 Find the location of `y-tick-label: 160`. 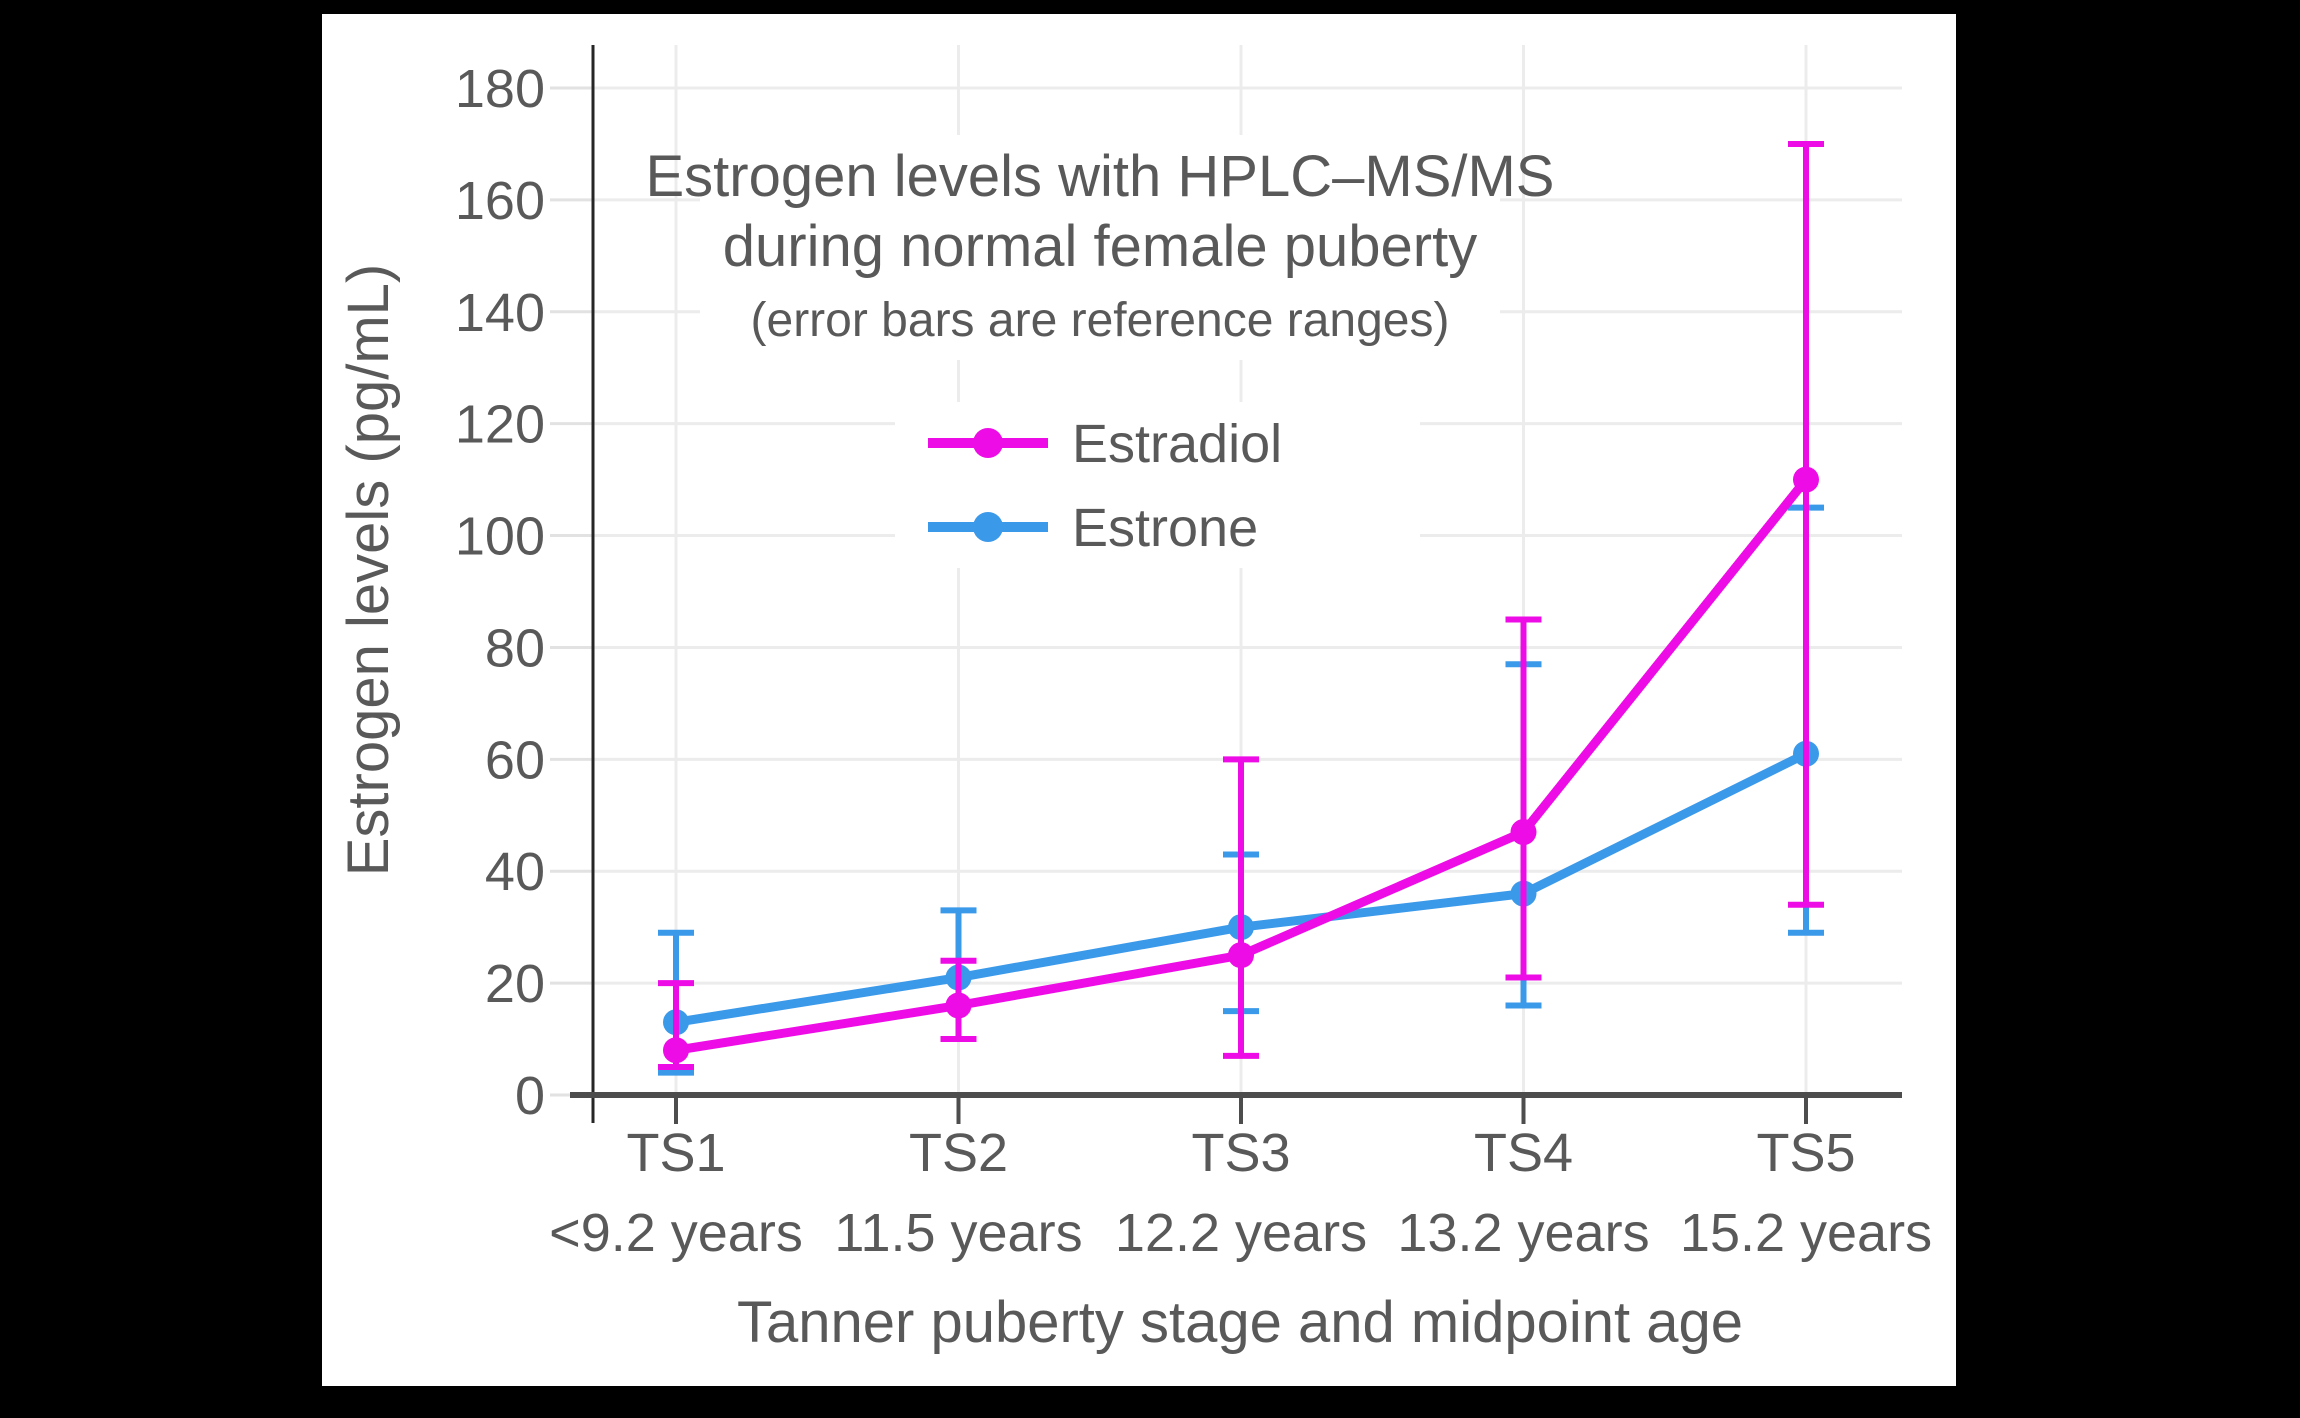

y-tick-label: 160 is located at coordinates (500, 201).